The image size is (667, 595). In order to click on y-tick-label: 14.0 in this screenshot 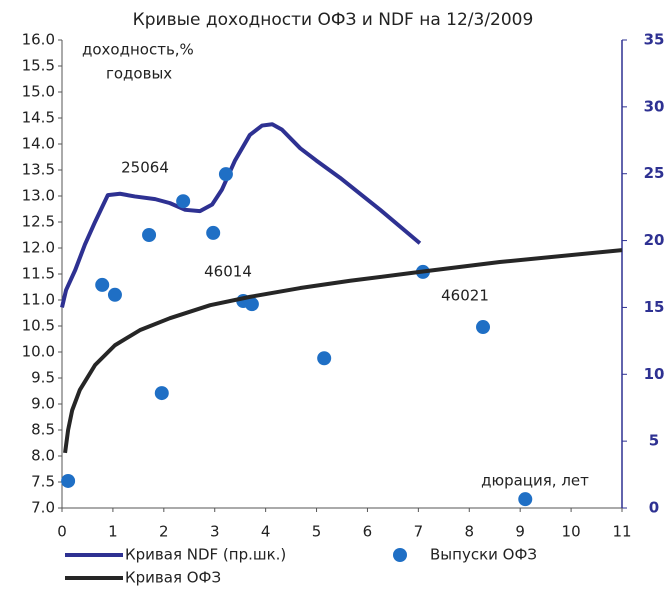, I will do `click(38, 144)`.